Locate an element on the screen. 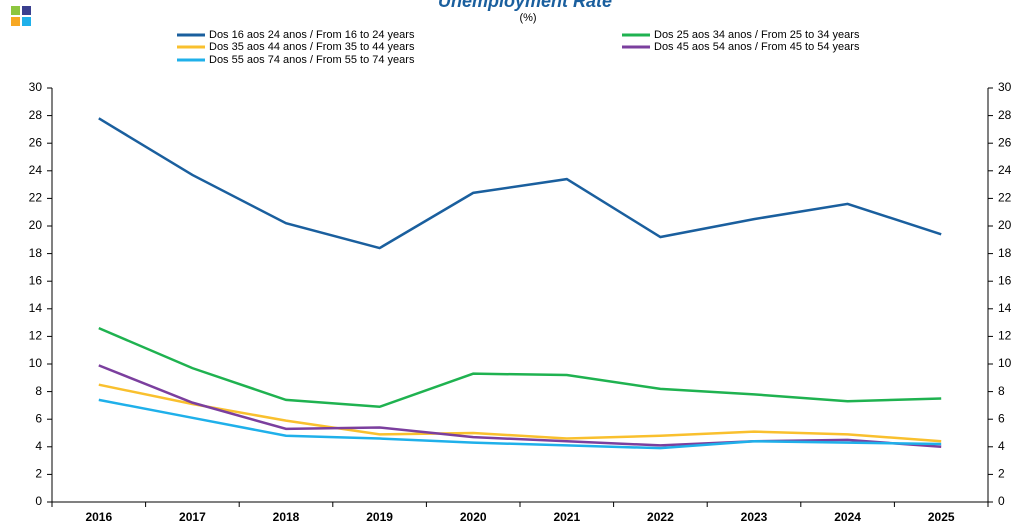  chart-title: Unemployment Rate is located at coordinates (525, 5).